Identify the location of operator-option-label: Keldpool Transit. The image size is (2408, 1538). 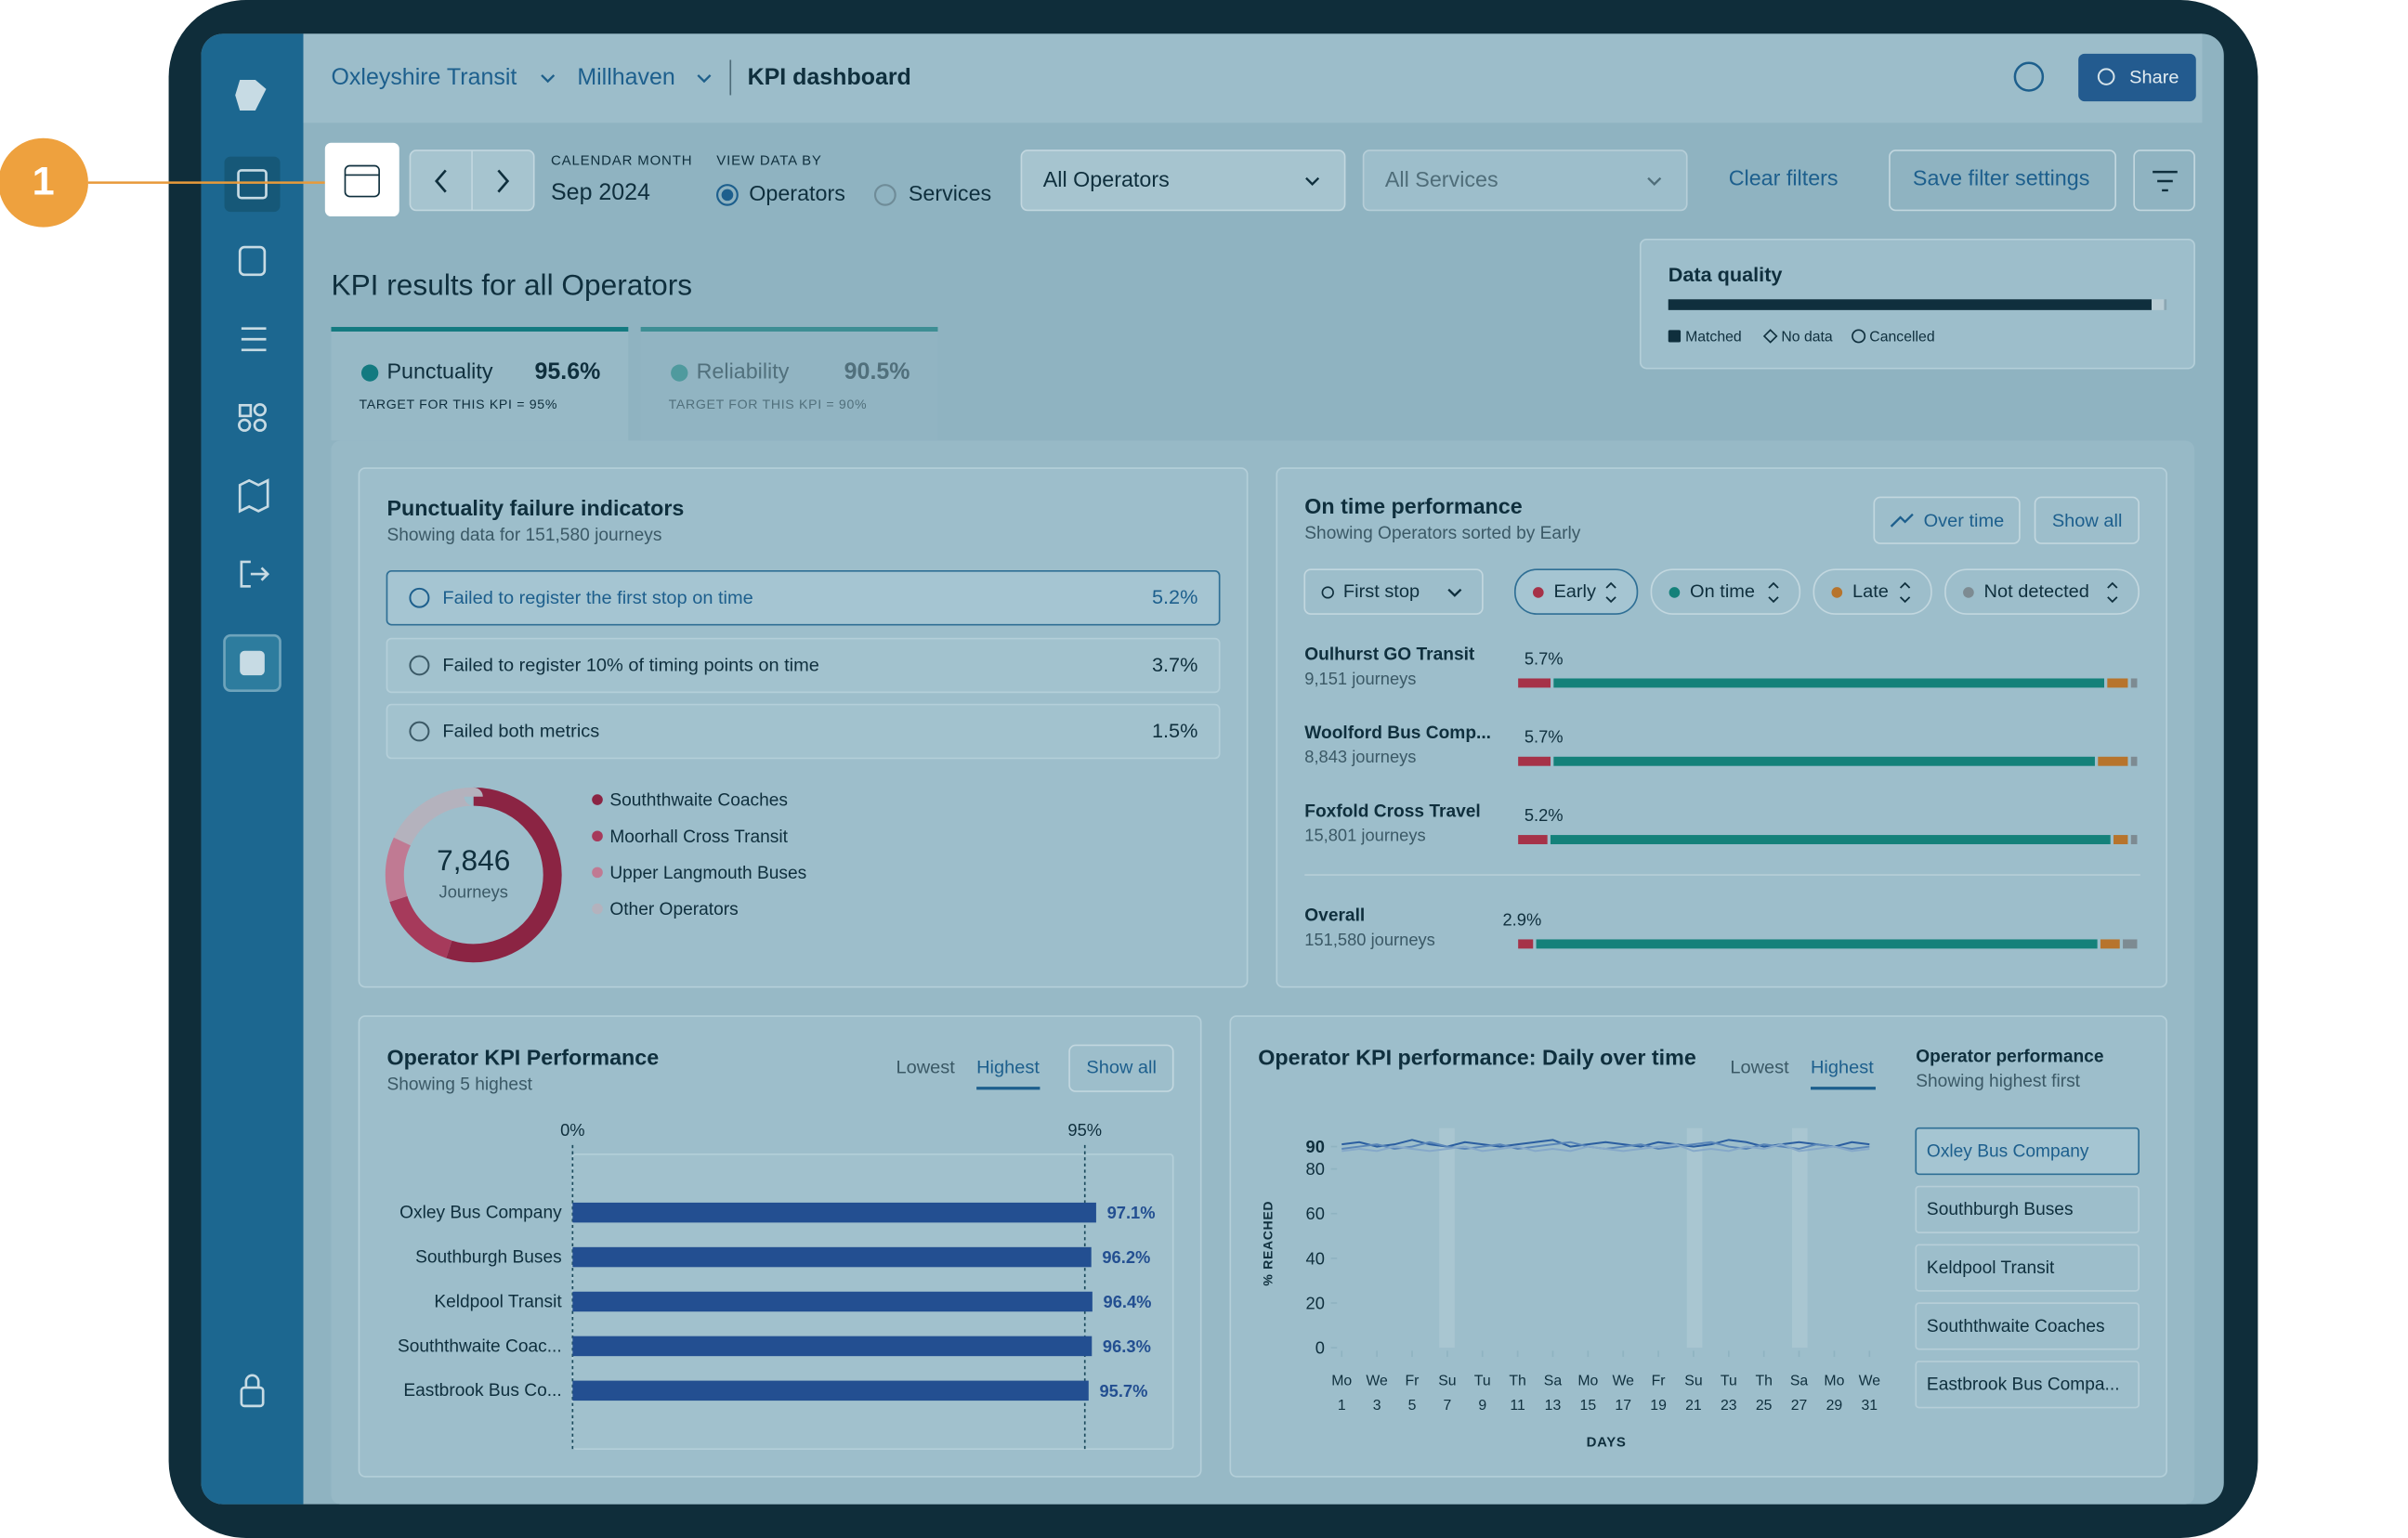
(1991, 1268).